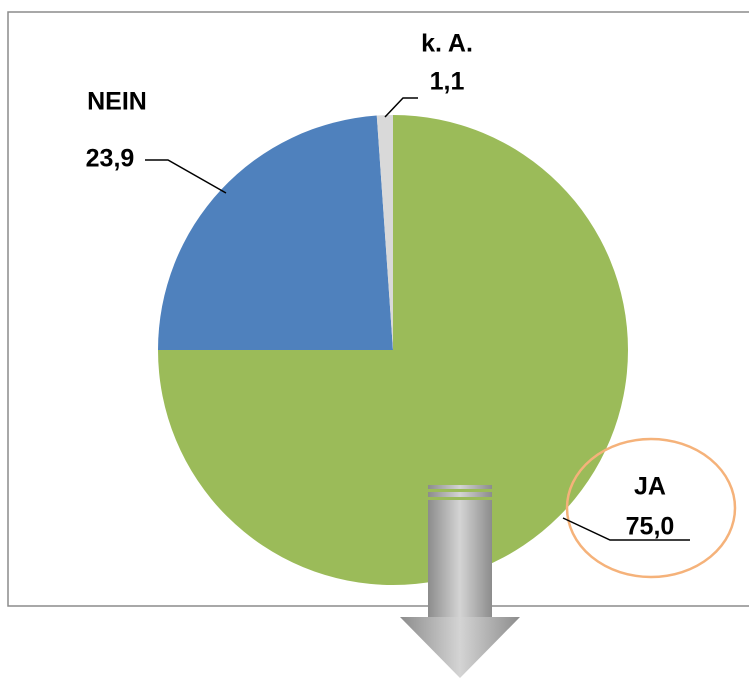 This screenshot has height=681, width=749. I want to click on category-label: JA, so click(650, 487).